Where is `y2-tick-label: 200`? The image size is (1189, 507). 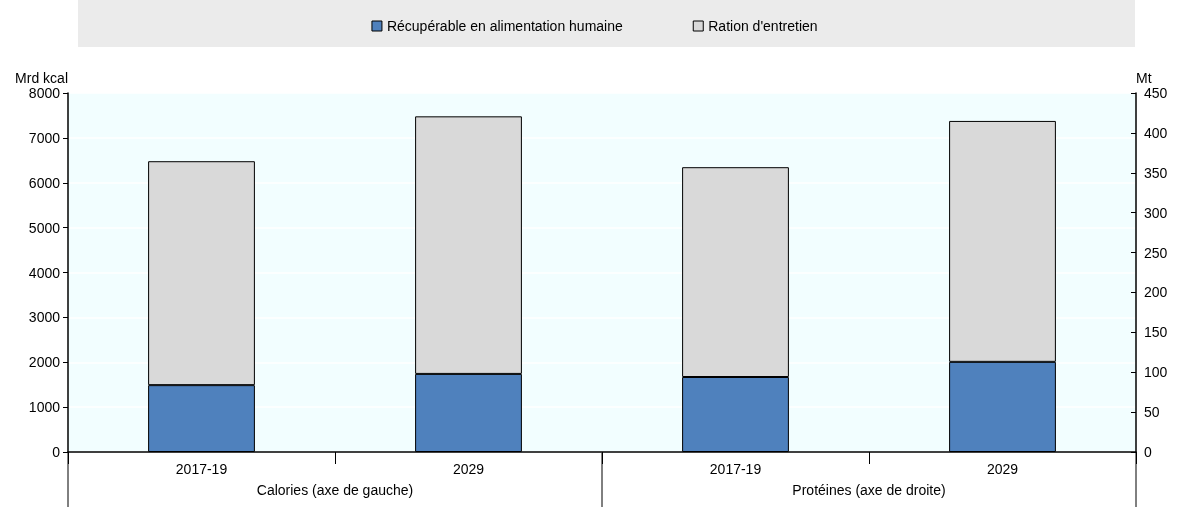
y2-tick-label: 200 is located at coordinates (1156, 292).